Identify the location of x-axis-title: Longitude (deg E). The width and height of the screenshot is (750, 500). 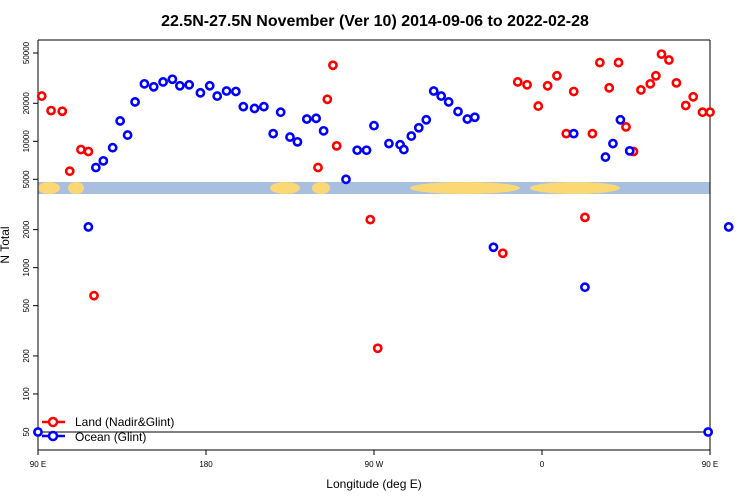
(373, 484).